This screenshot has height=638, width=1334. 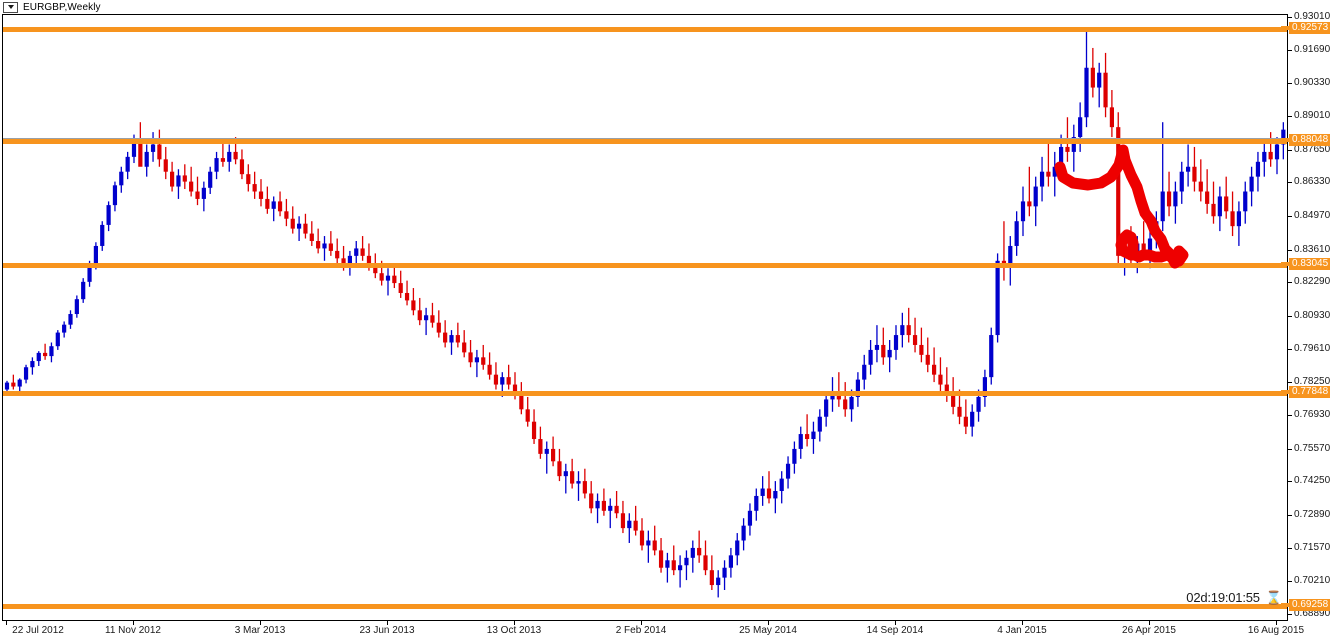 I want to click on price-level-label: 0.69258, so click(x=1310, y=604).